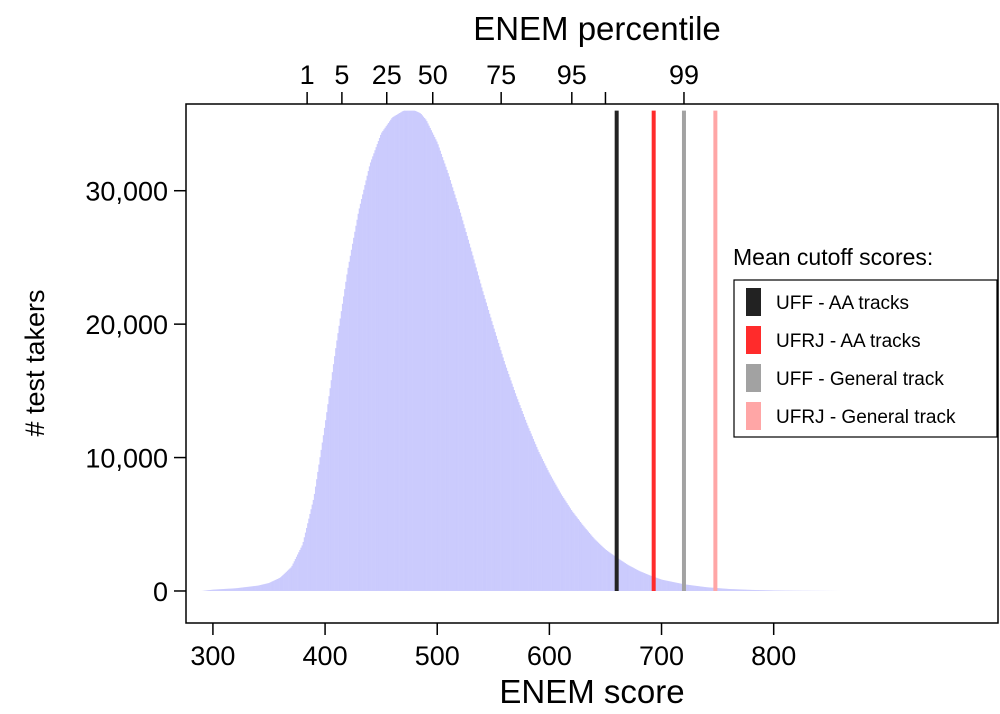  What do you see at coordinates (325, 656) in the screenshot?
I see `x-tick-label: 400` at bounding box center [325, 656].